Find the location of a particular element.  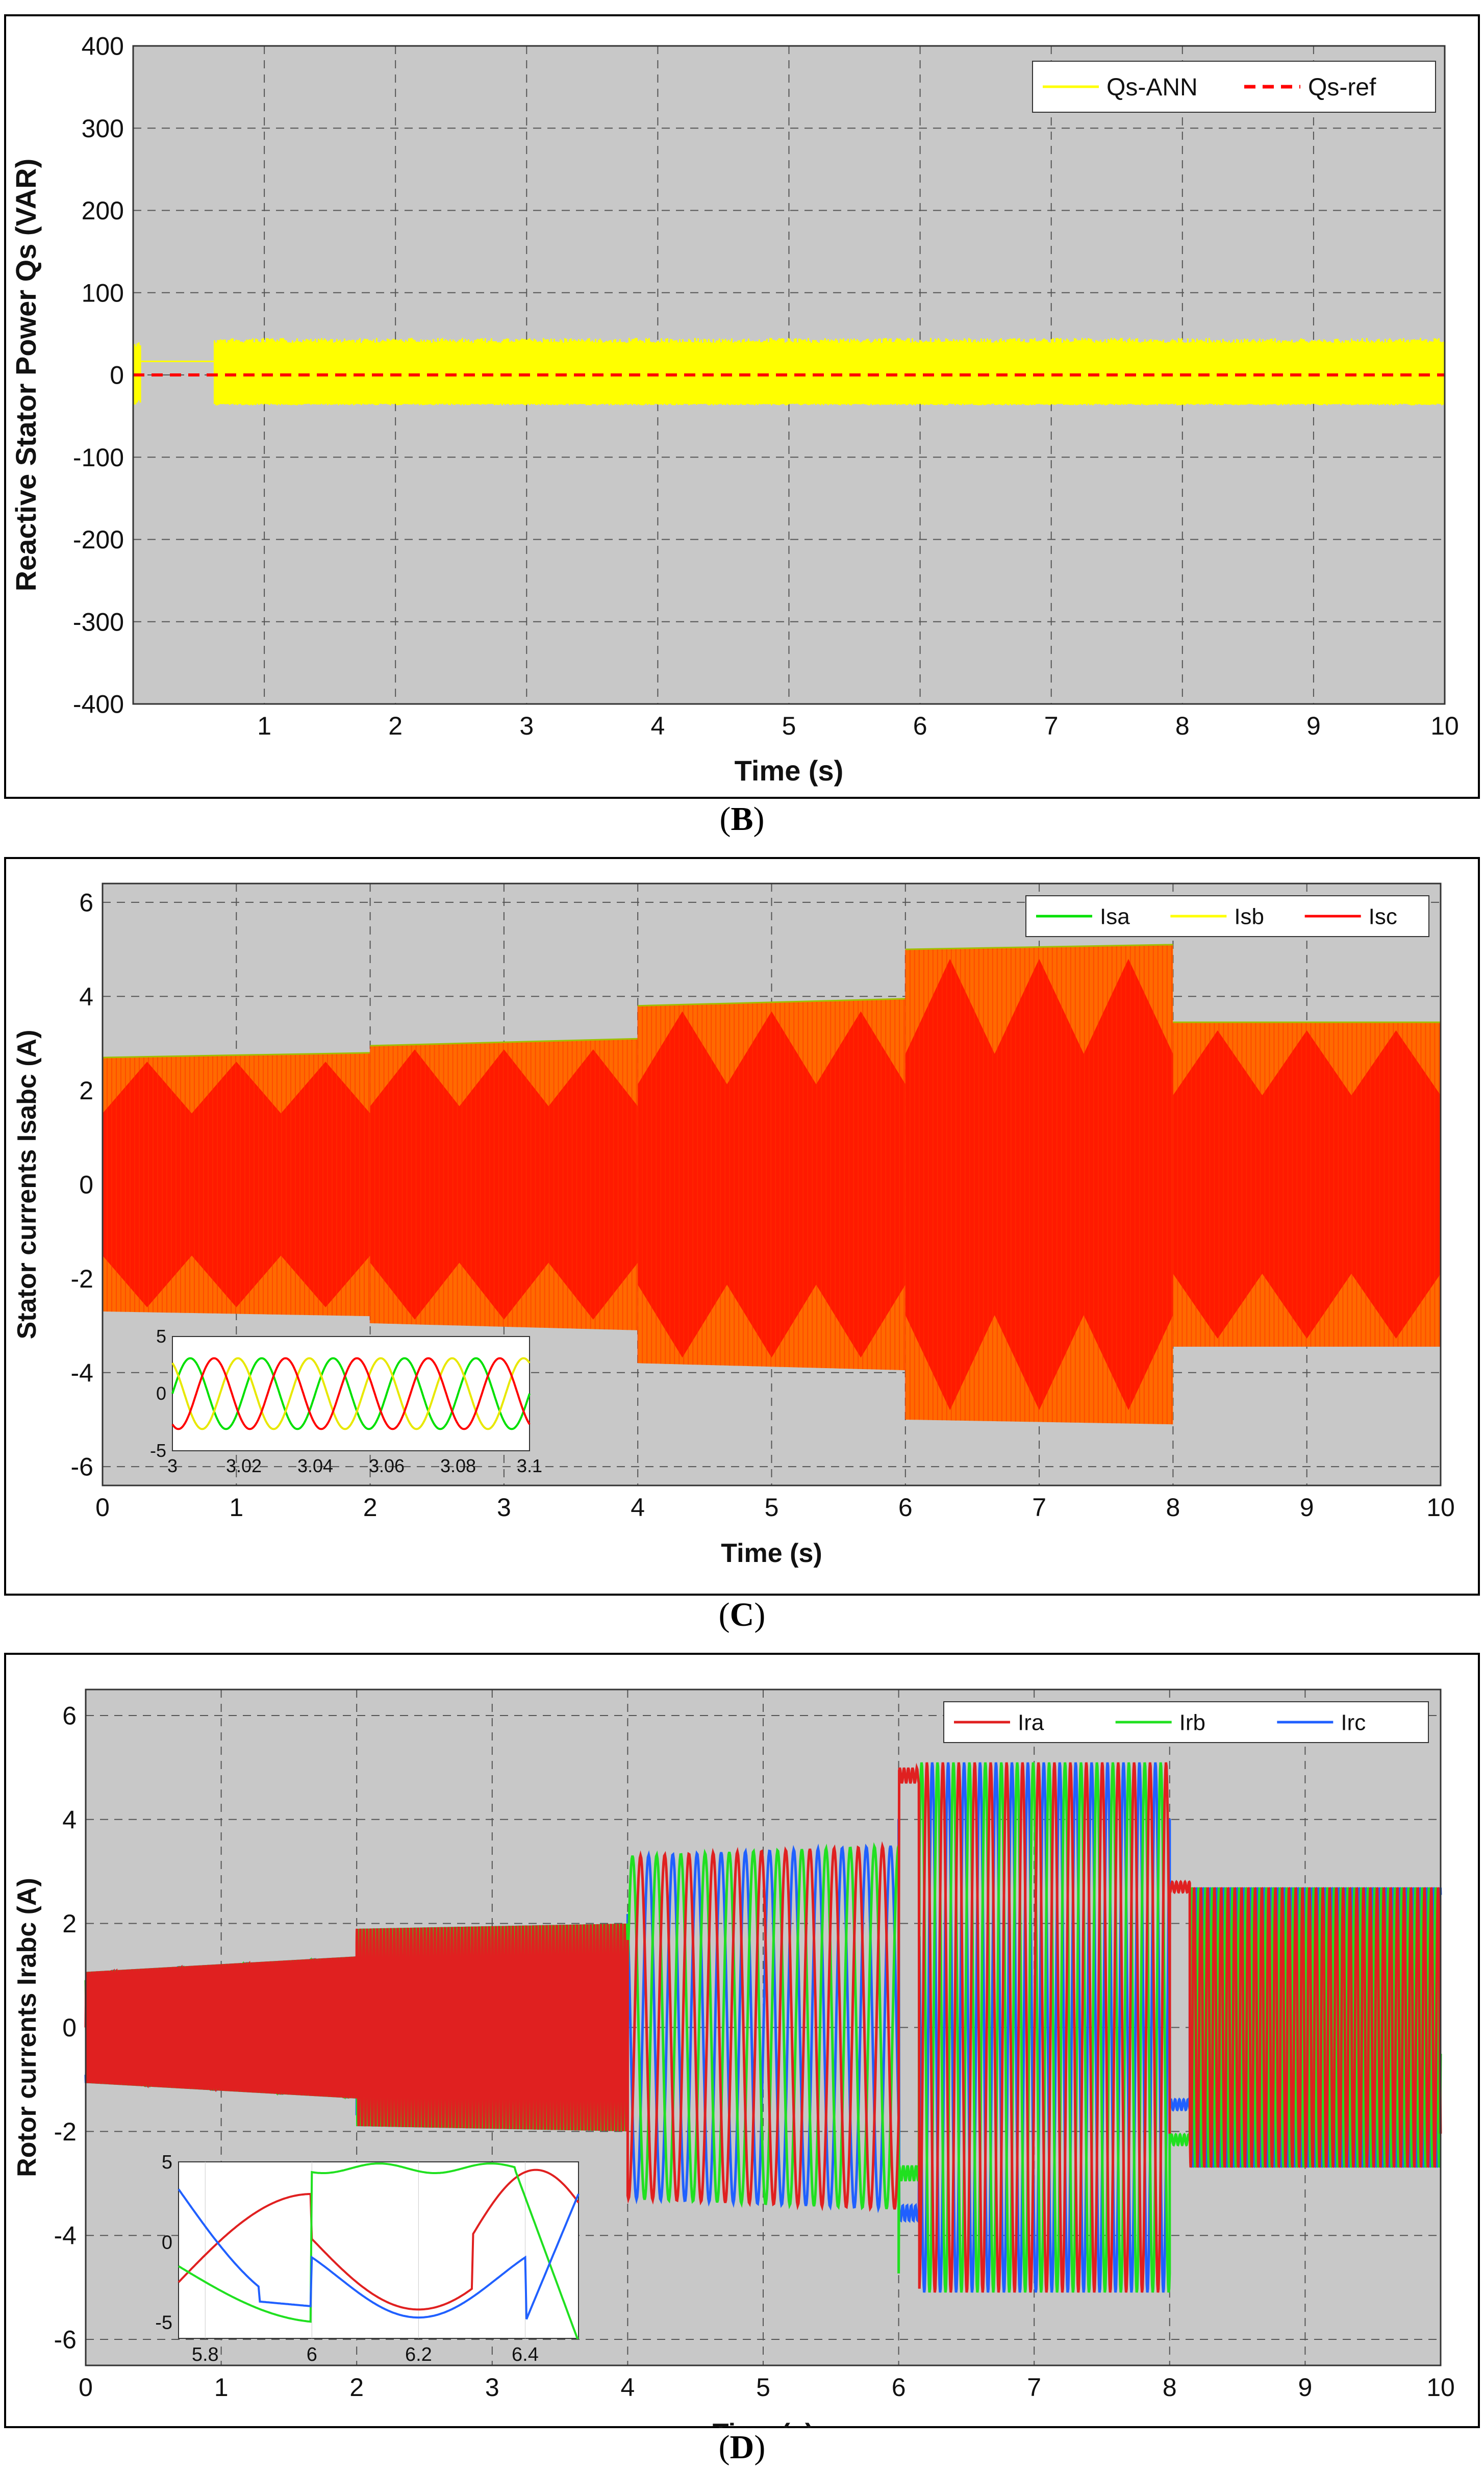

inset-series-irb is located at coordinates (378, 2250).